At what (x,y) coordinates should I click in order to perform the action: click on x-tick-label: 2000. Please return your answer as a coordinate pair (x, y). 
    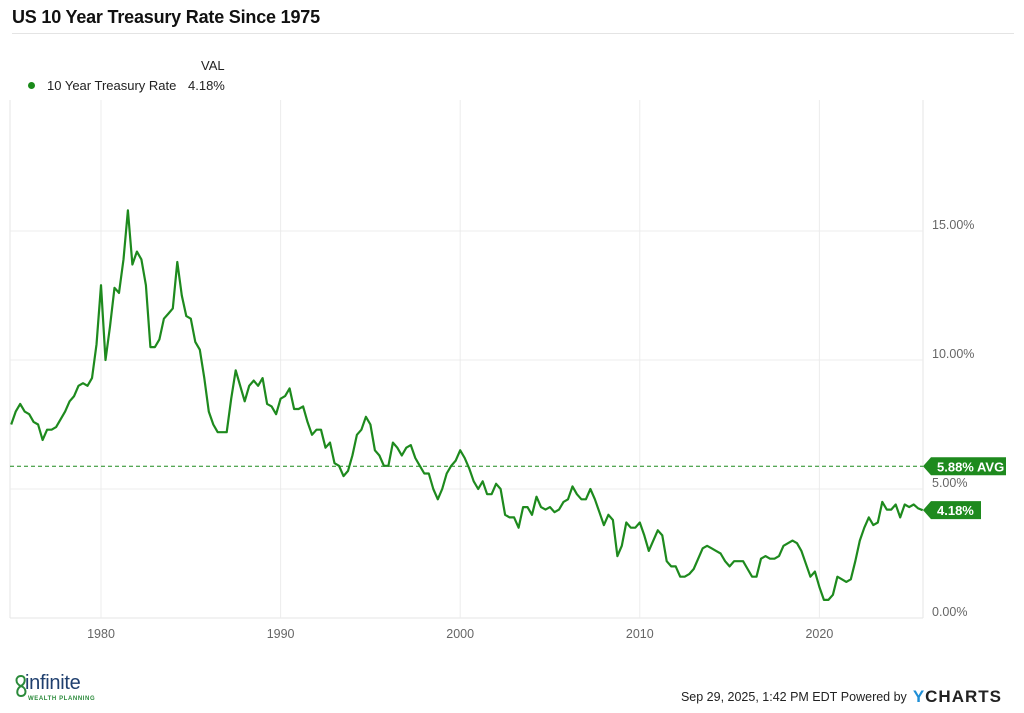
    Looking at the image, I should click on (460, 634).